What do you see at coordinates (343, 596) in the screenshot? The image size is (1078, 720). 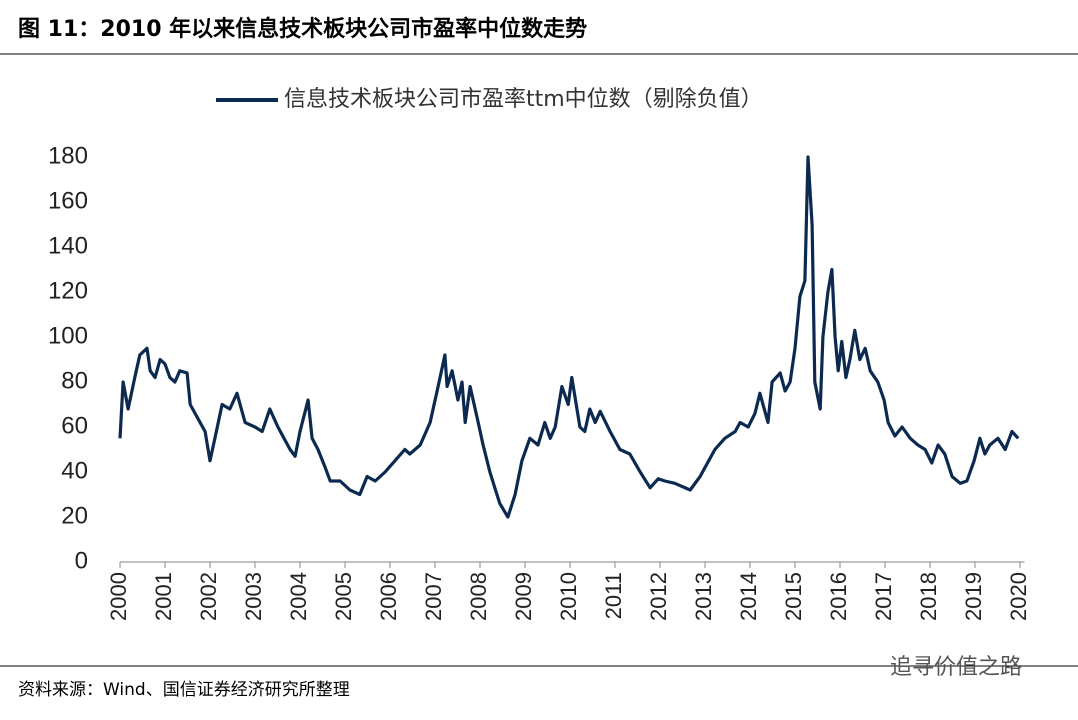 I see `x-tick-label: 2005` at bounding box center [343, 596].